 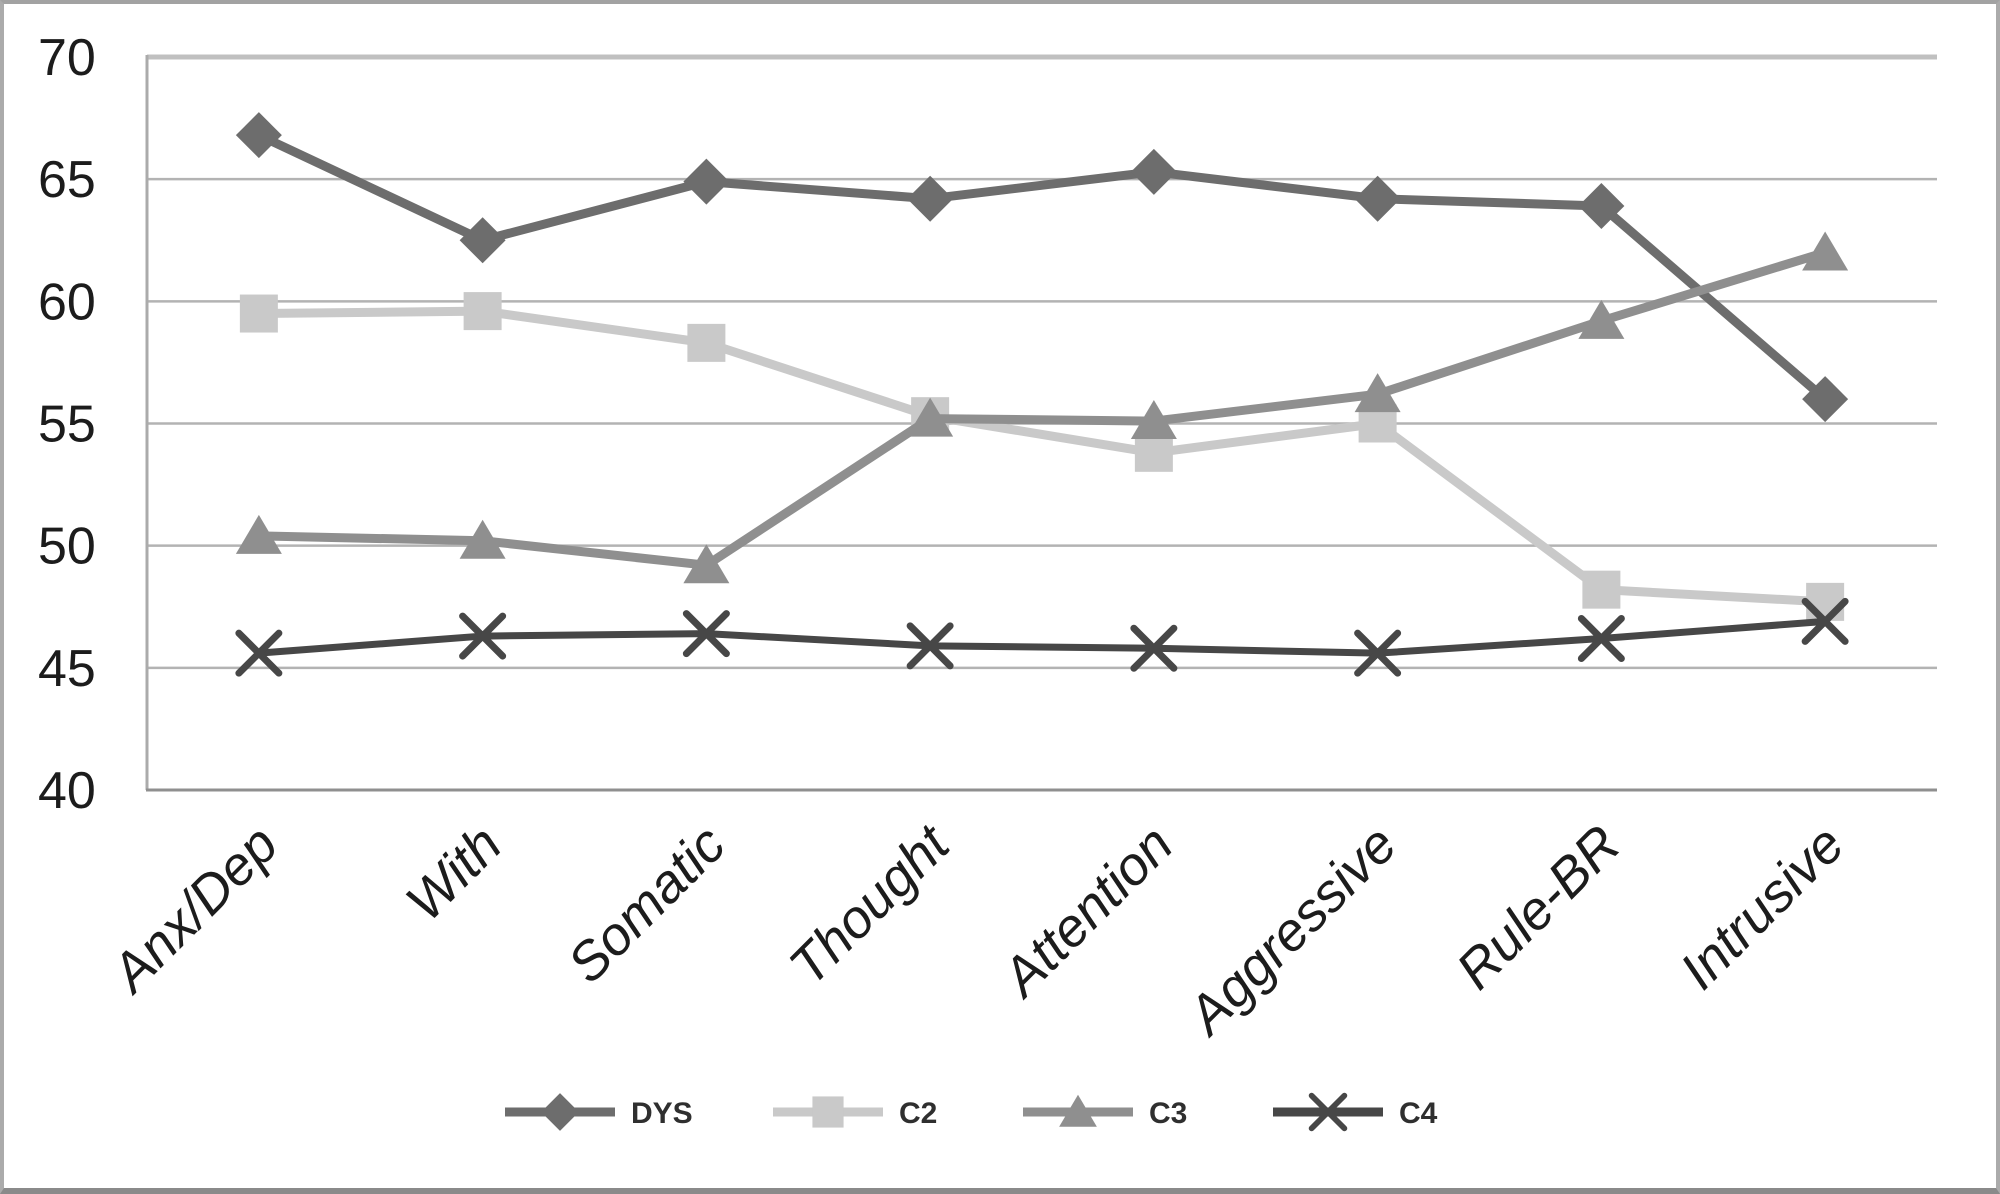 I want to click on legend-item-C4: C4, so click(x=1355, y=1112).